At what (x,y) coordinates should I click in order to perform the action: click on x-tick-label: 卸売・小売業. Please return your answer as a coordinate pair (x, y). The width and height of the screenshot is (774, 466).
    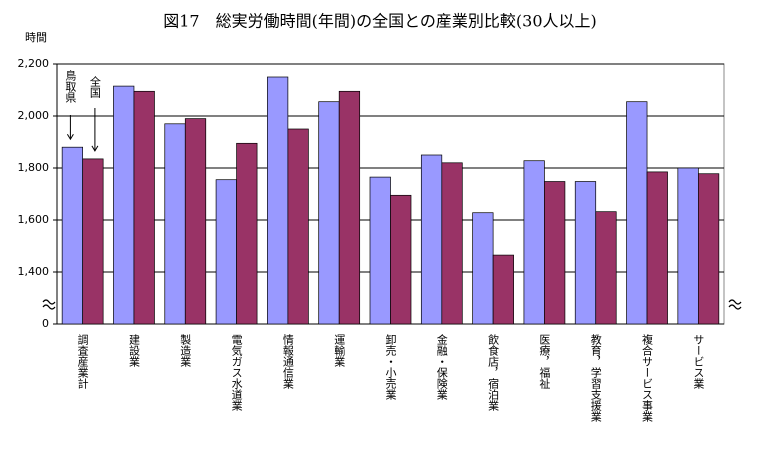
    Looking at the image, I should click on (390, 366).